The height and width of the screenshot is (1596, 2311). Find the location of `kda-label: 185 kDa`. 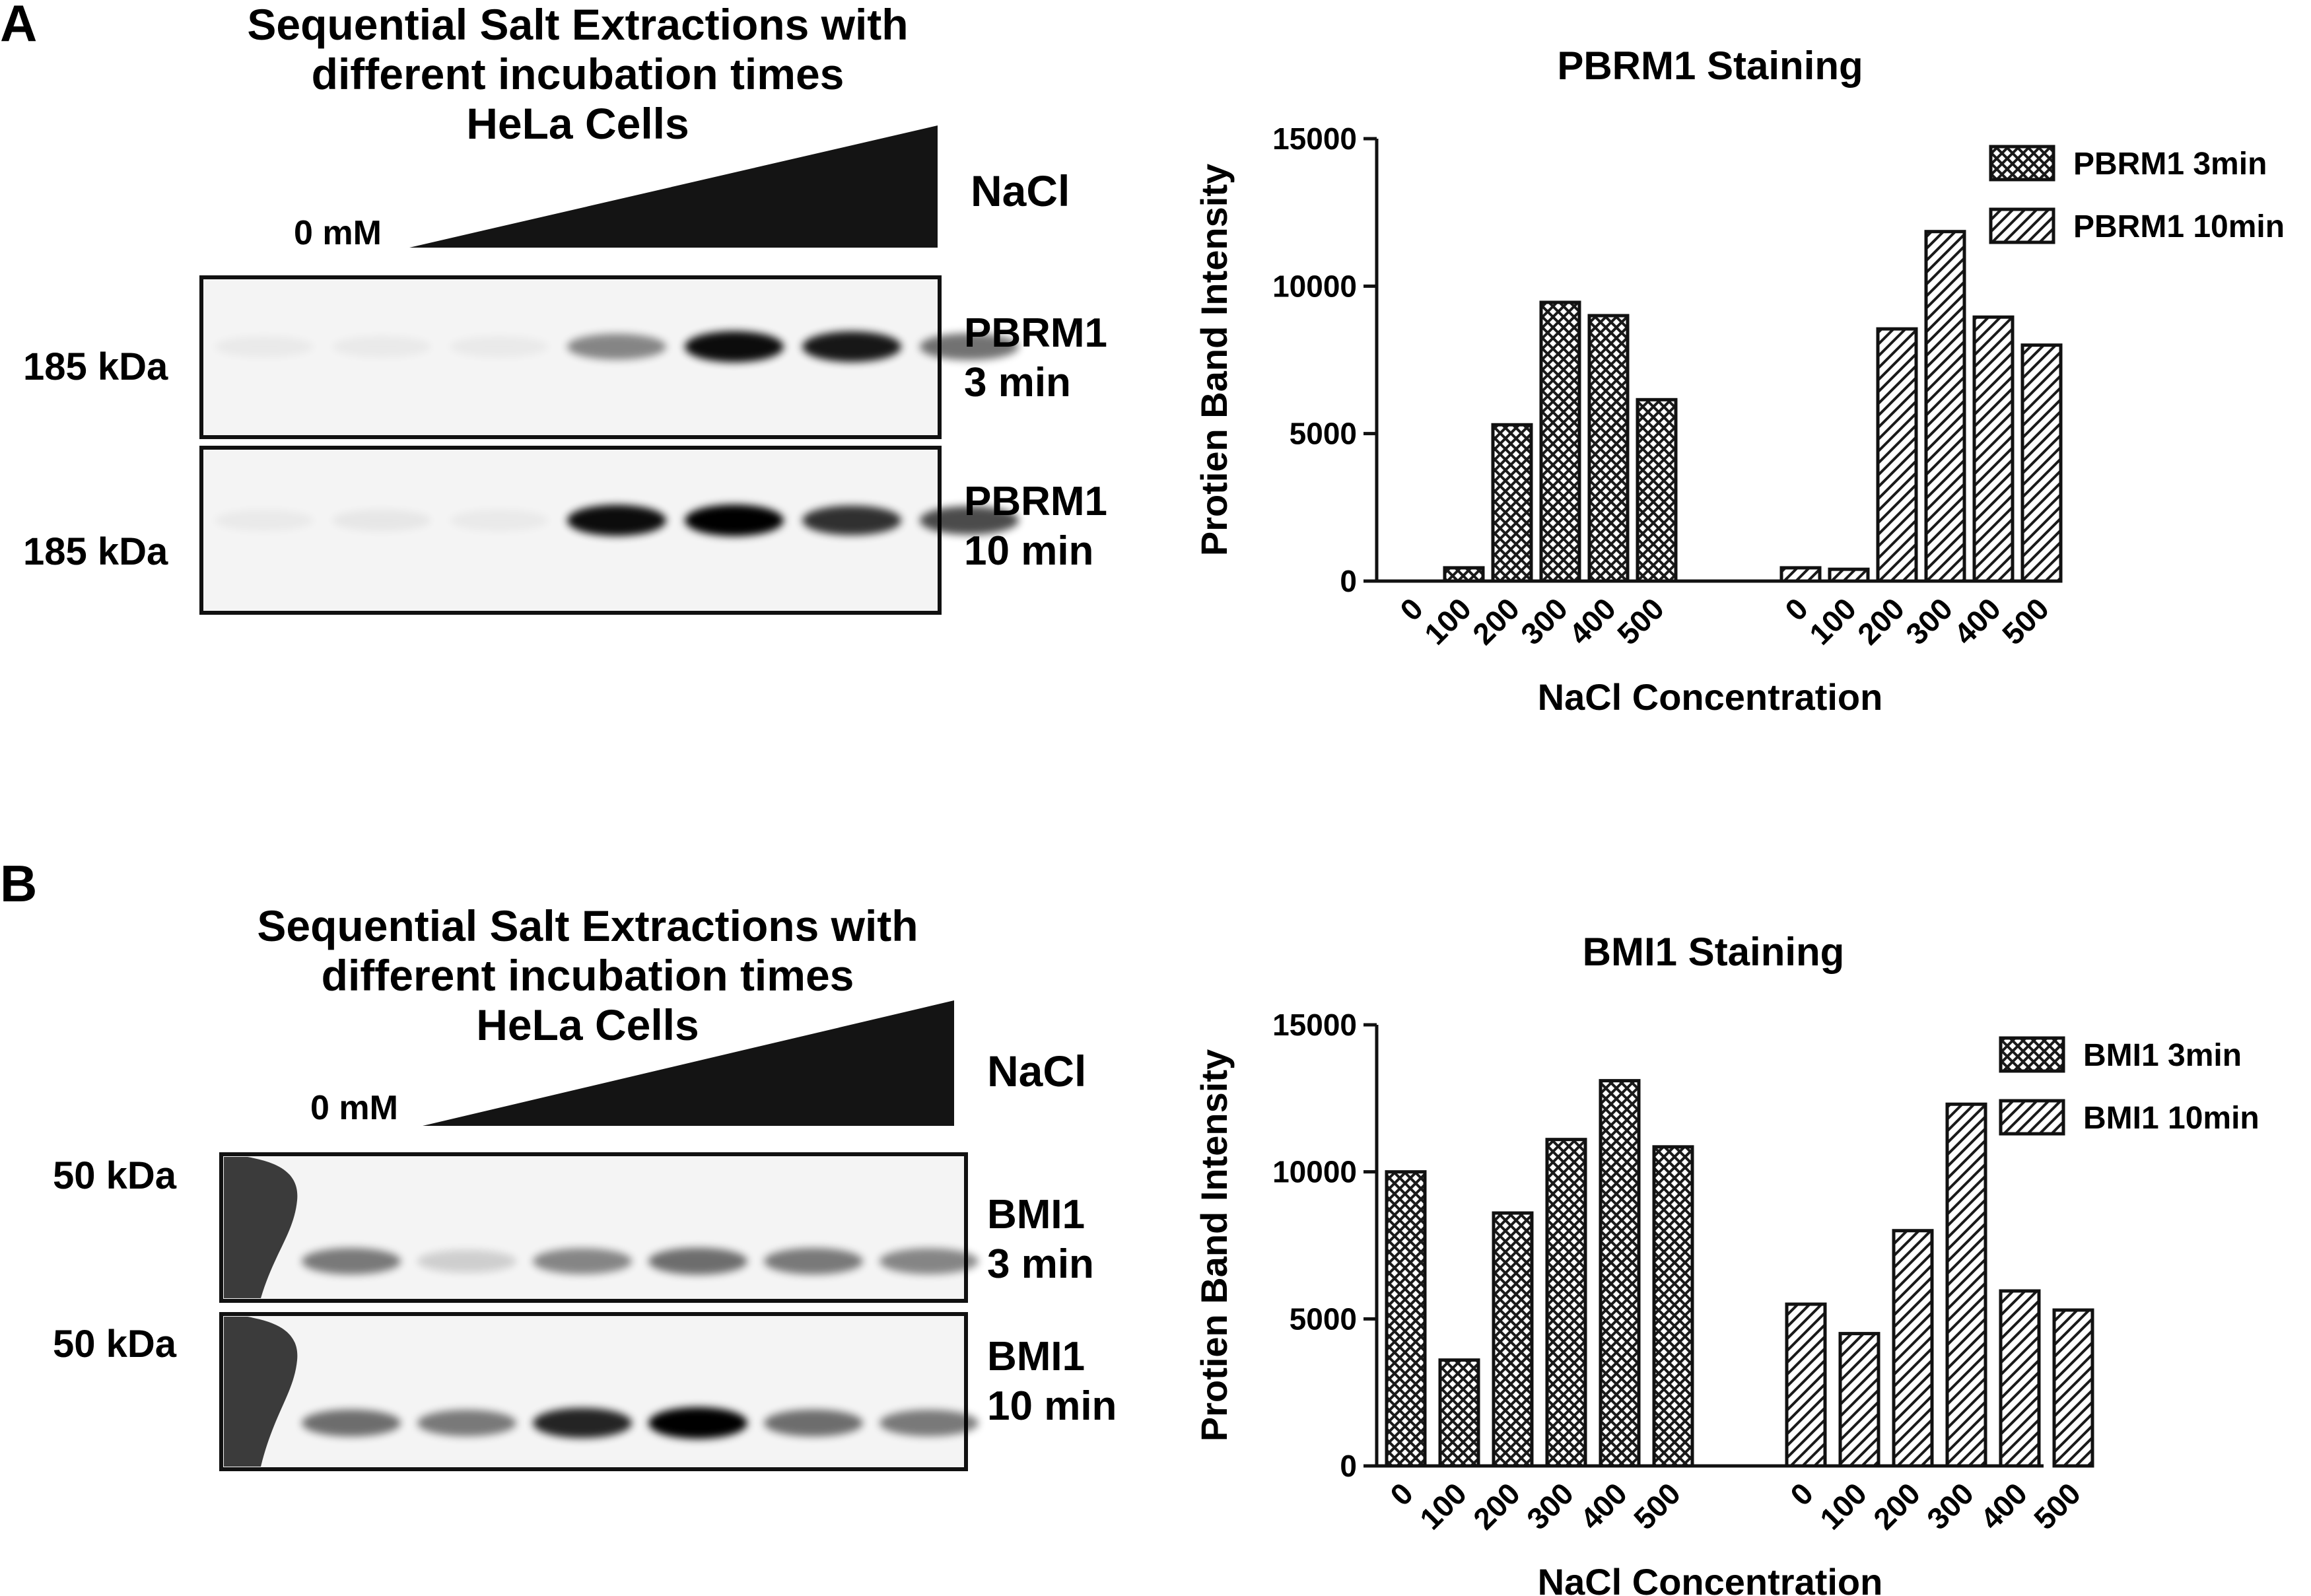

kda-label: 185 kDa is located at coordinates (95, 551).